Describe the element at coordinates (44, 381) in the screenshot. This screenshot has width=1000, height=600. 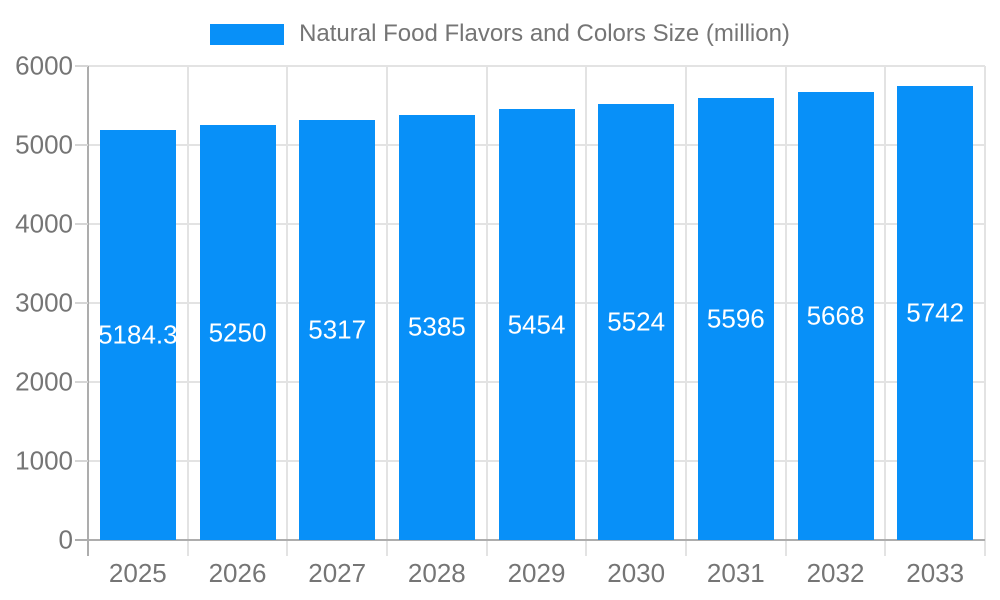
I see `y-tick-label: 2000` at that location.